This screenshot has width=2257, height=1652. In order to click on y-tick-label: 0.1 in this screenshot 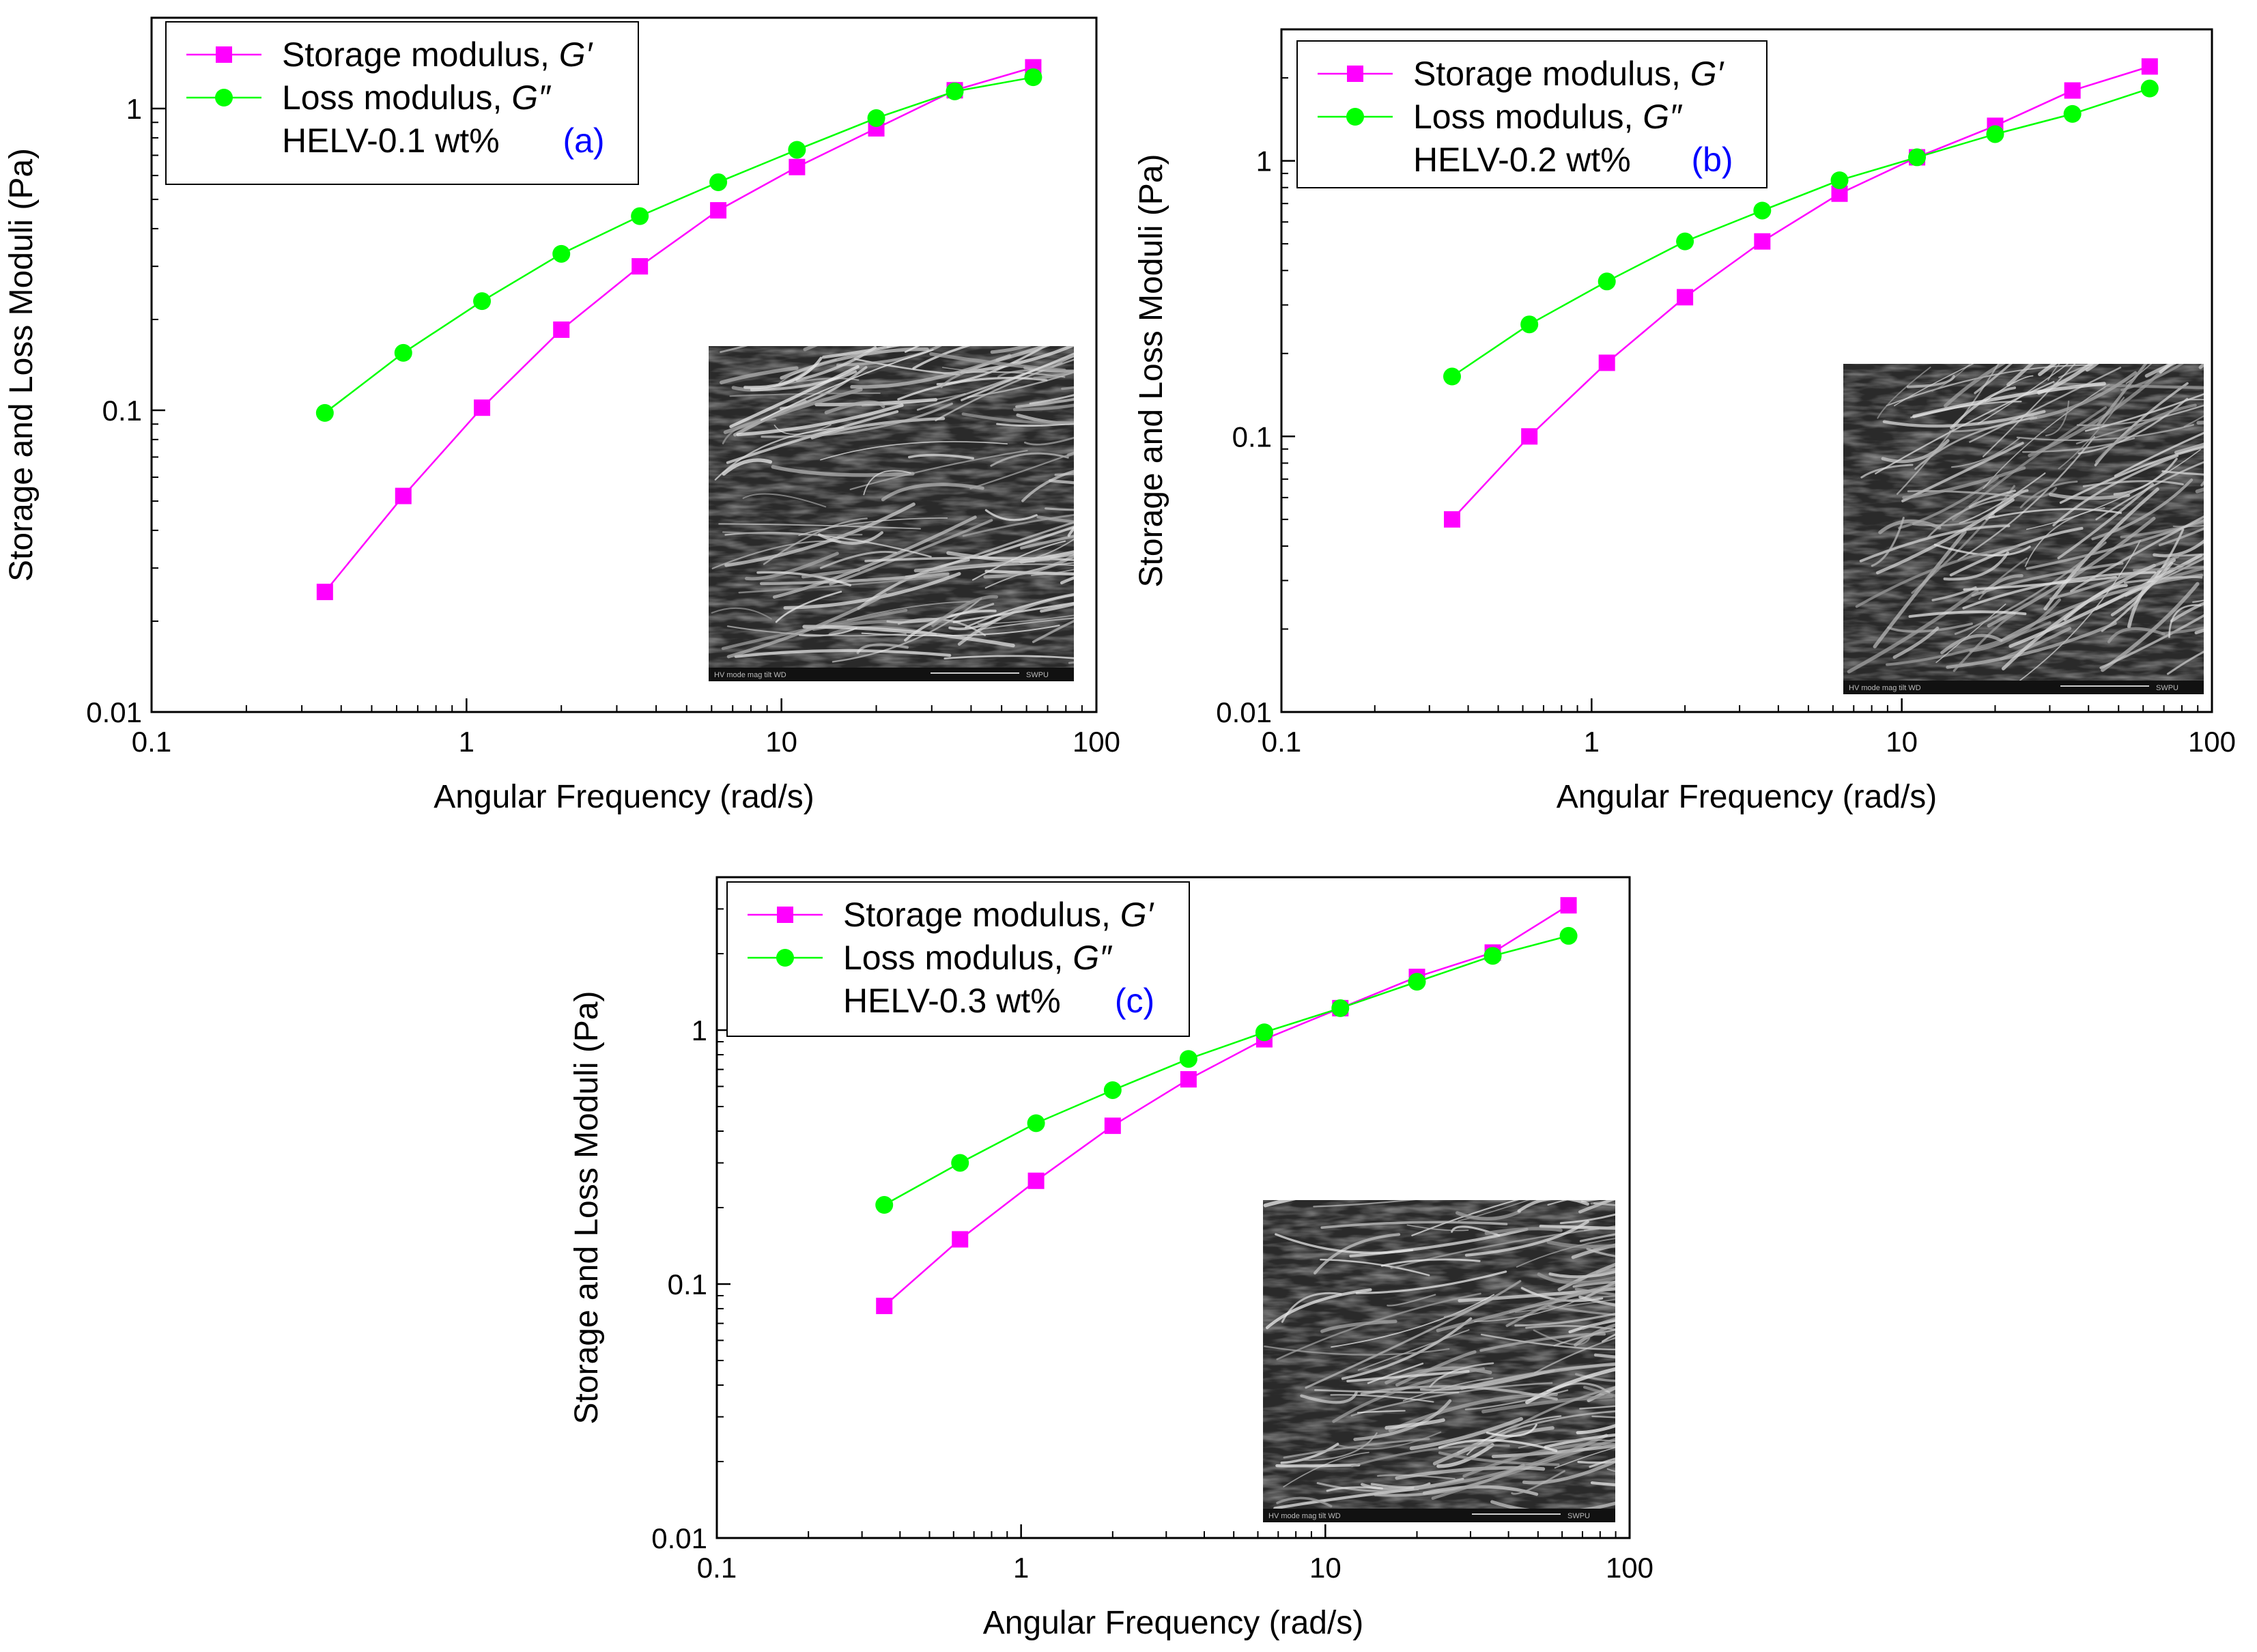, I will do `click(1252, 437)`.